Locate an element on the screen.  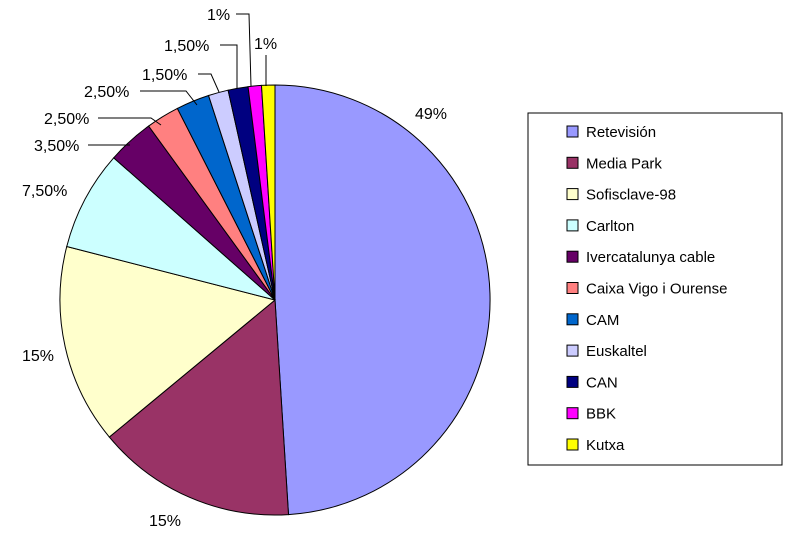
legend-swatch-carlton is located at coordinates (572, 225).